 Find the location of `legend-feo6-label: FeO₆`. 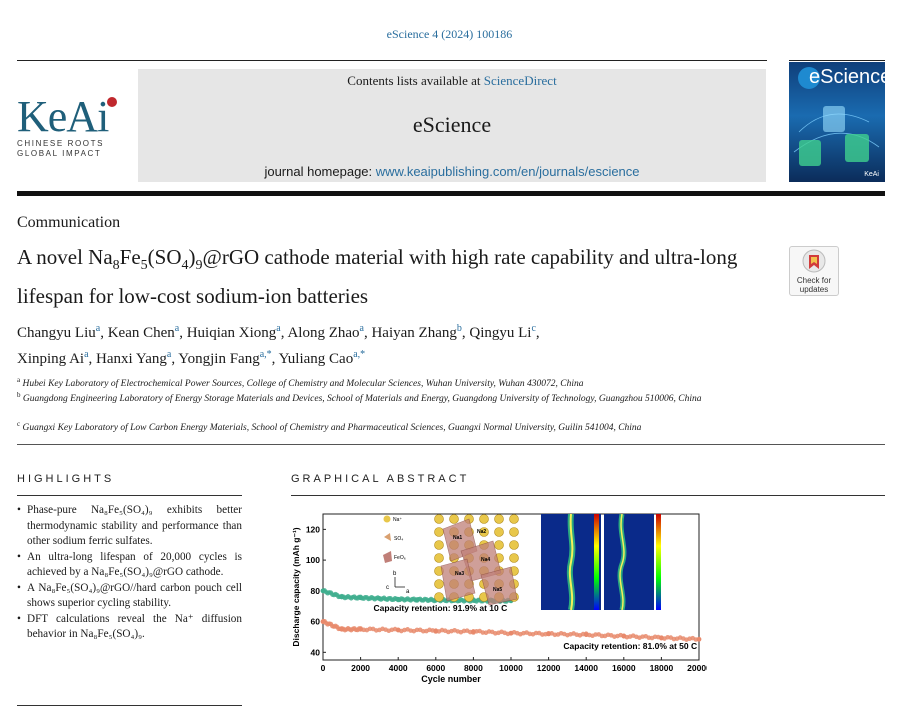

legend-feo6-label: FeO₆ is located at coordinates (400, 558).